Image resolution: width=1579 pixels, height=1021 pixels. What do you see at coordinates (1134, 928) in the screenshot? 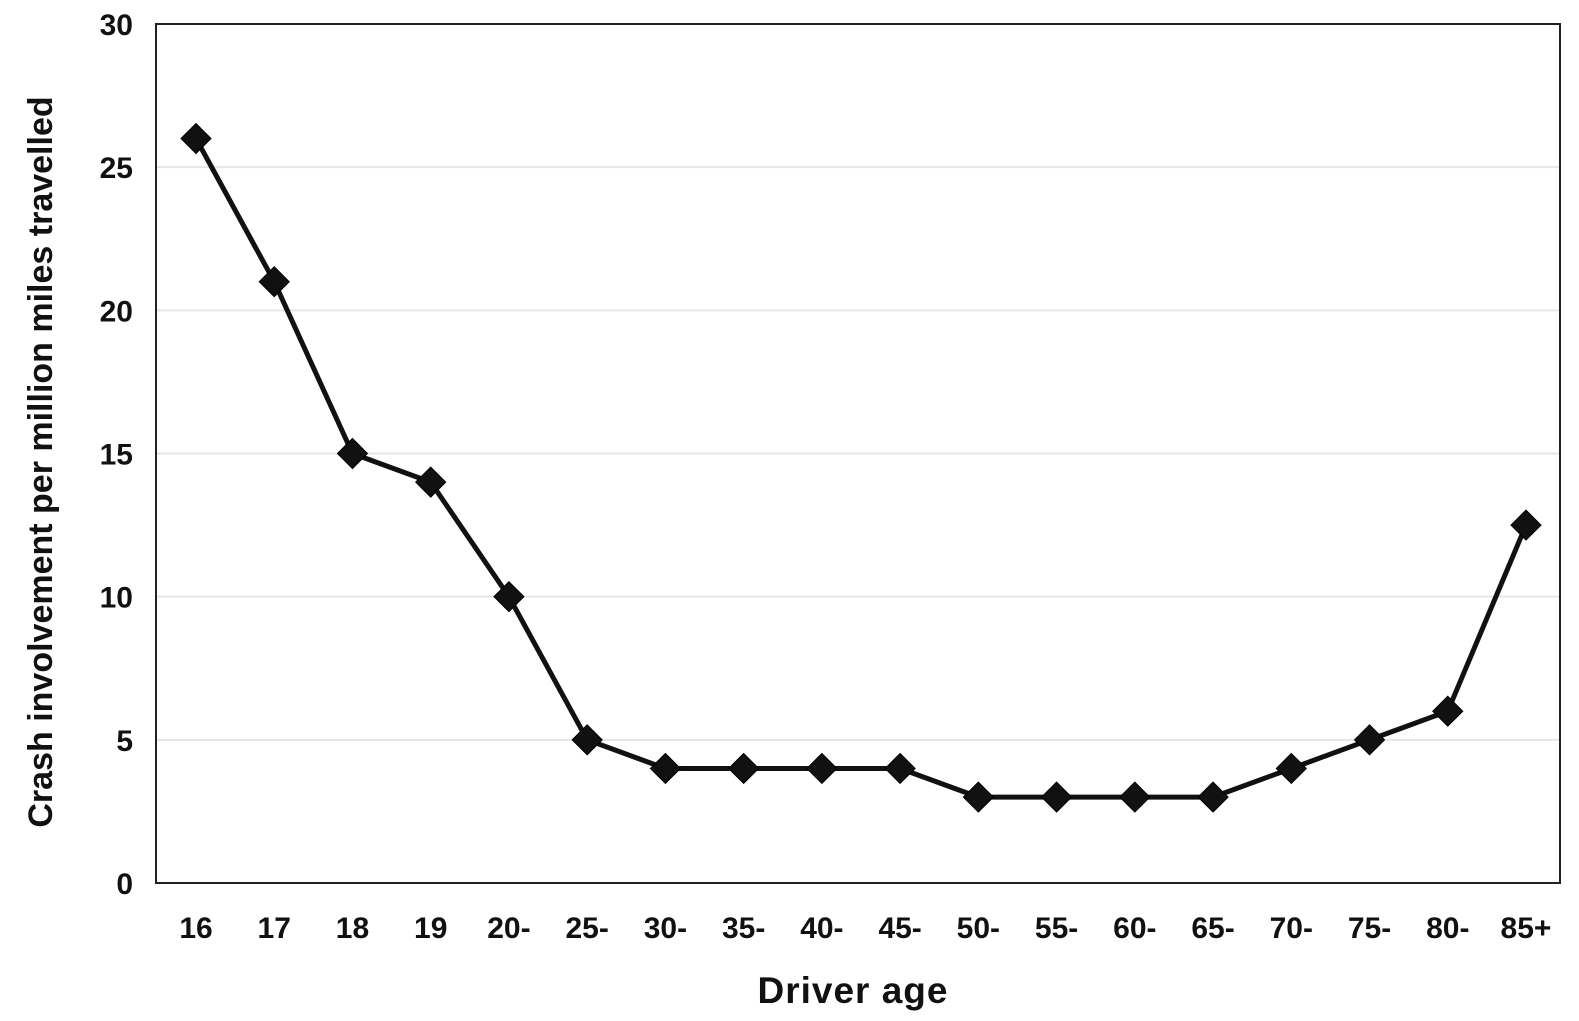
I see `x-tick-label-60: 60-` at bounding box center [1134, 928].